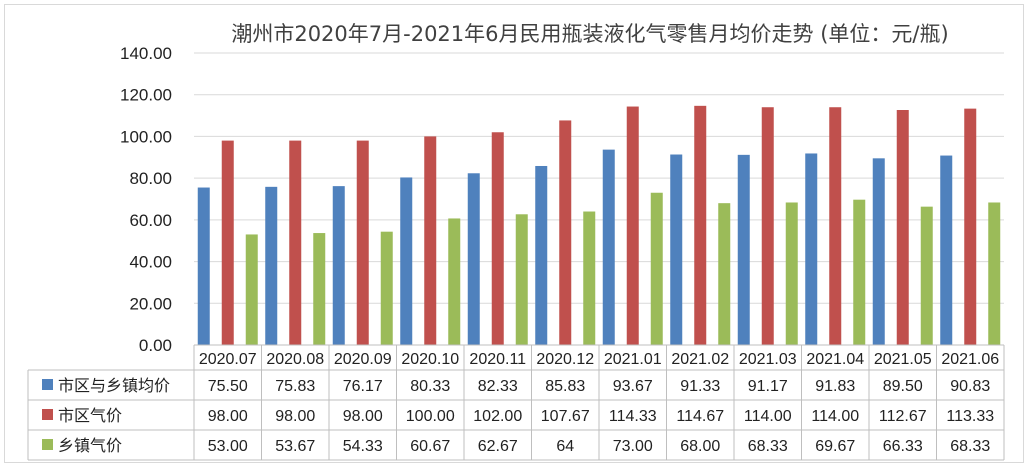 The width and height of the screenshot is (1028, 467). I want to click on data-label: 60.67, so click(430, 446).